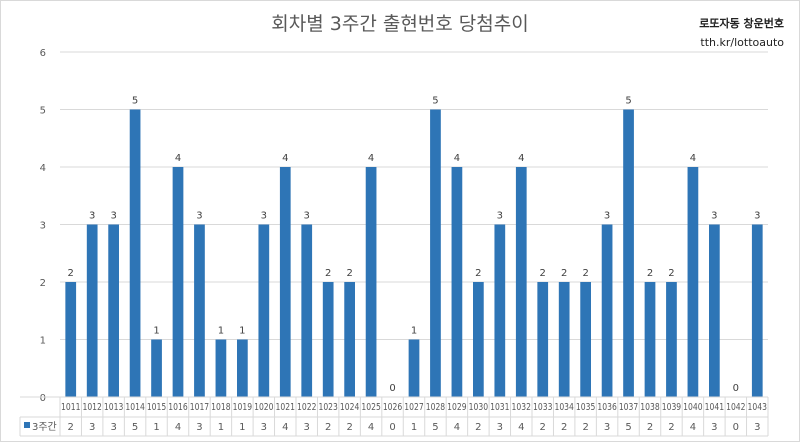 This screenshot has width=800, height=442. I want to click on x-tick-label: 1043, so click(757, 407).